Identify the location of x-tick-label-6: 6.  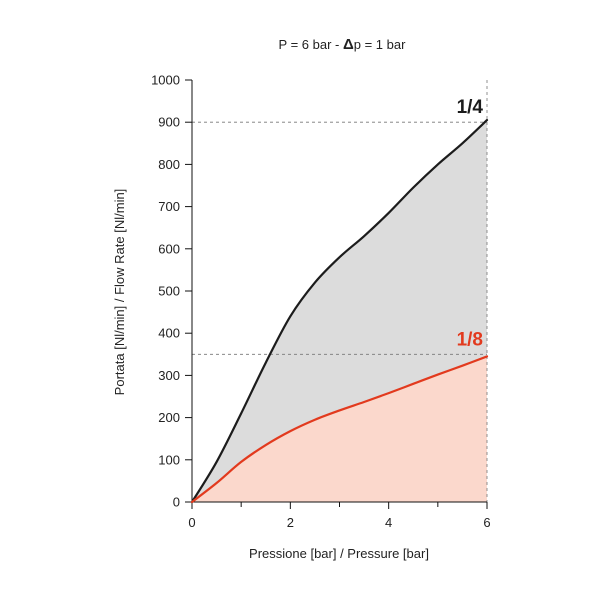
(486, 522).